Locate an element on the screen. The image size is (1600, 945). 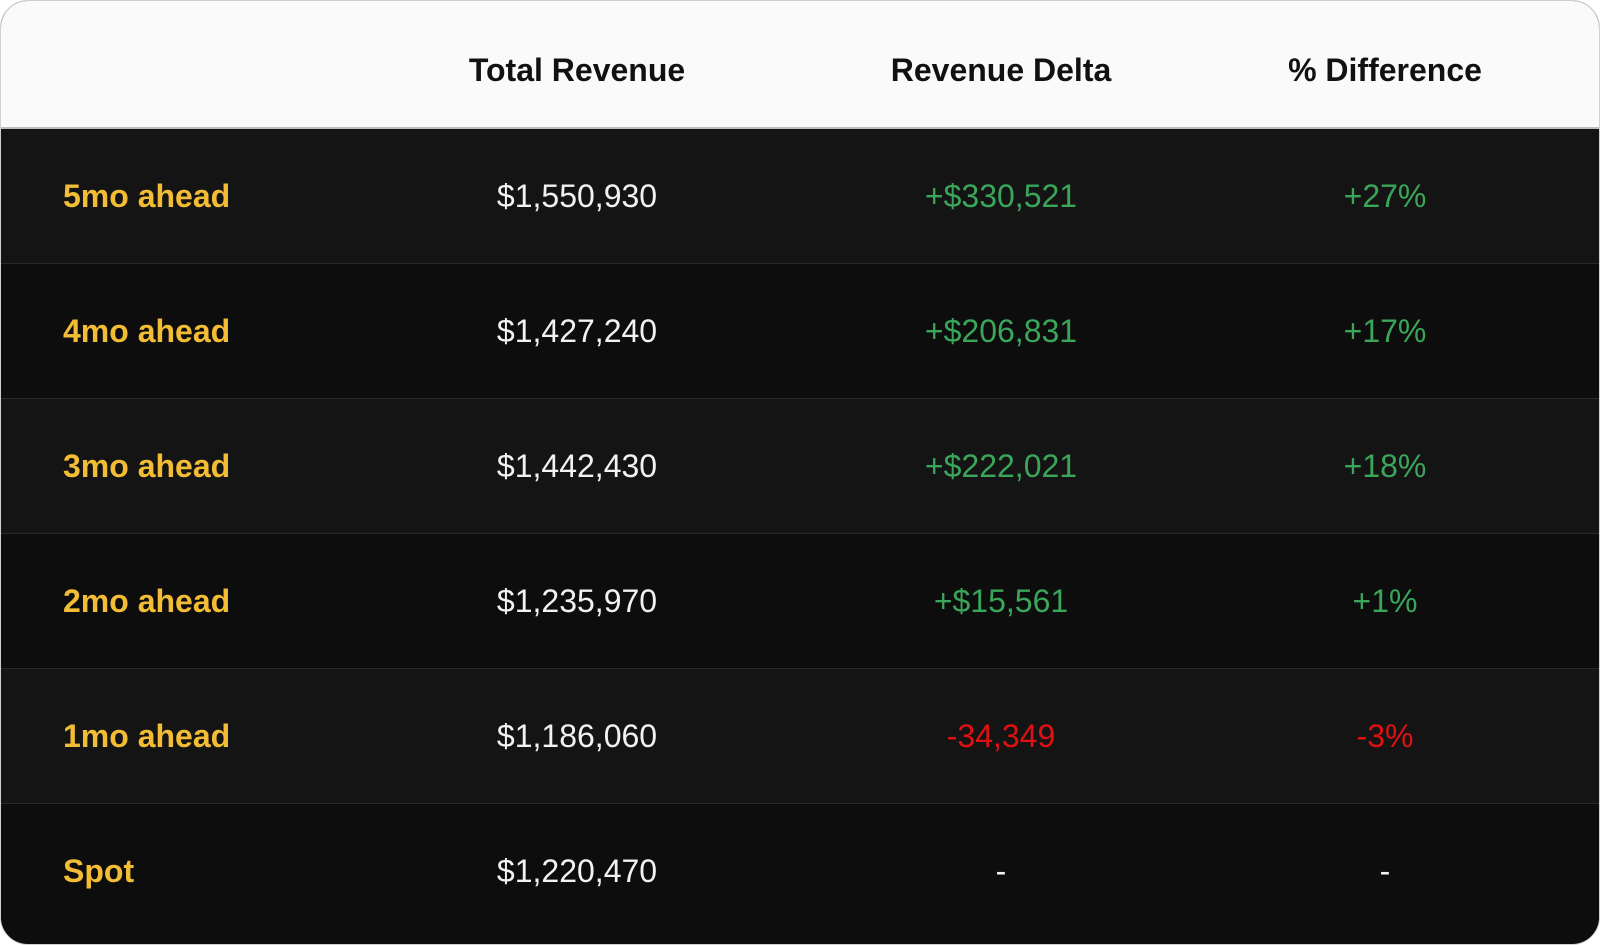
total-revenue-cell: $1,442,430 is located at coordinates (577, 466).